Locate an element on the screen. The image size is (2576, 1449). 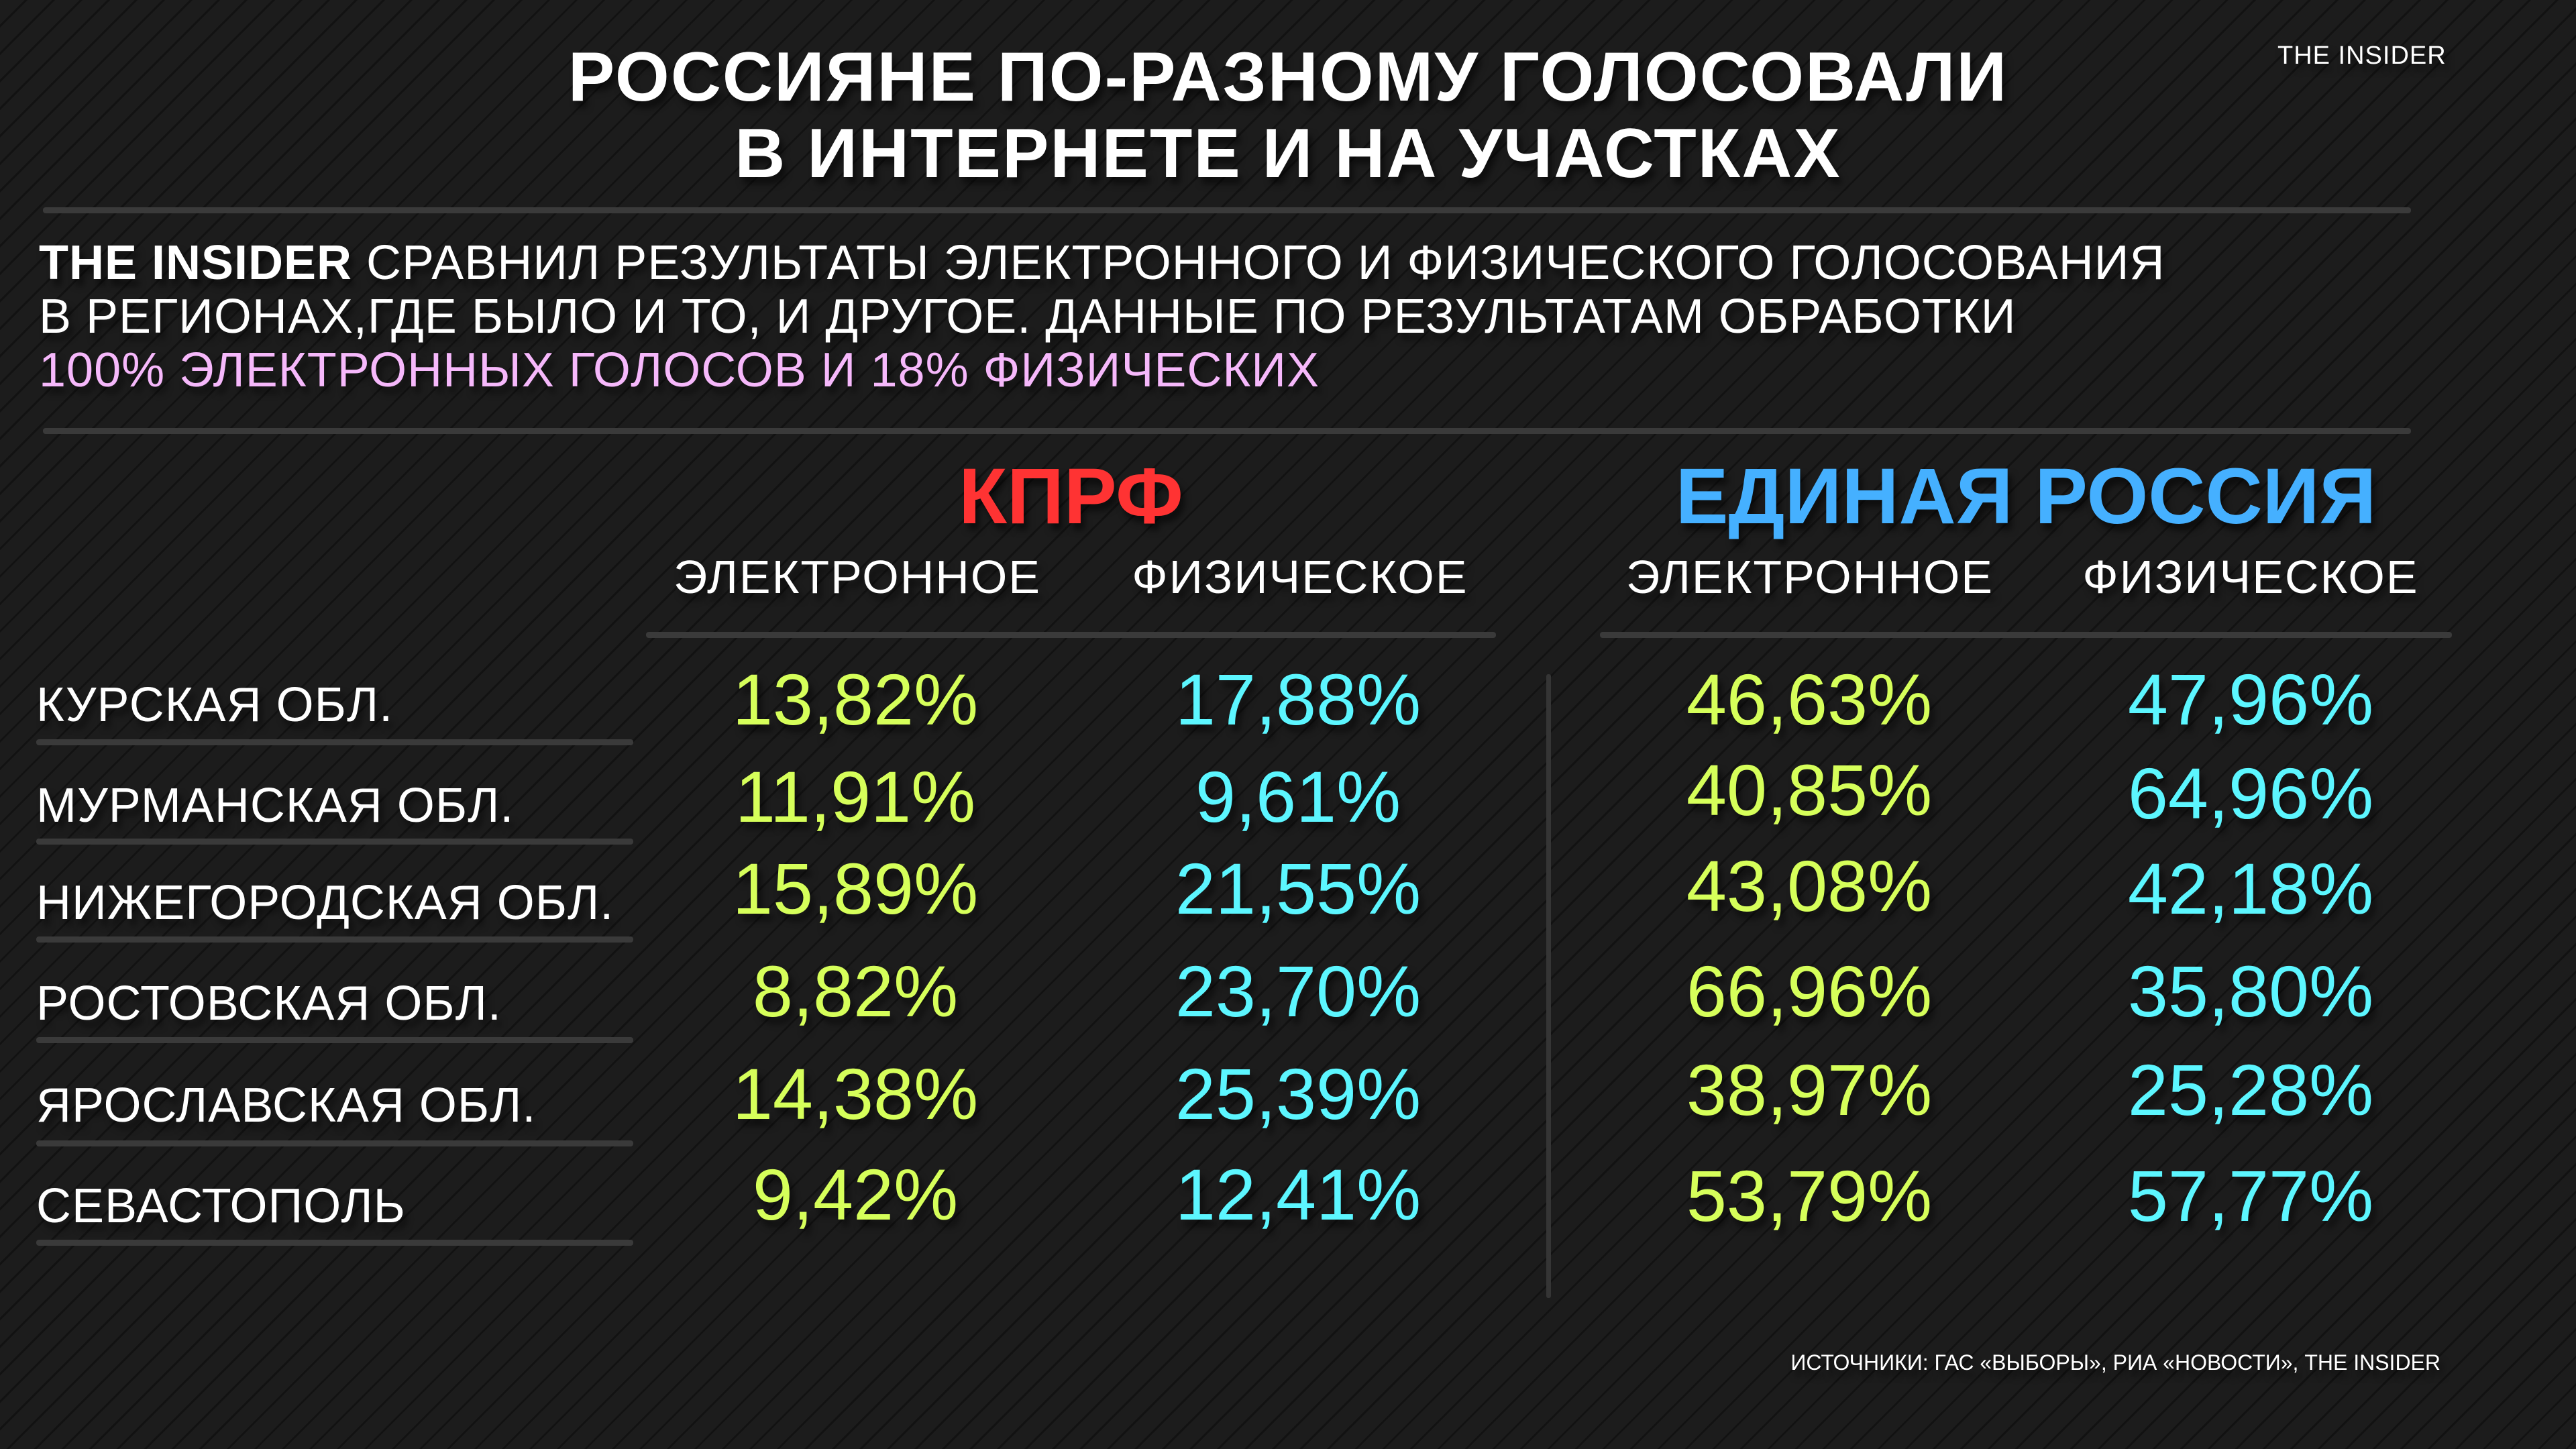
er-physical-value: 42,18% is located at coordinates (2250, 888).